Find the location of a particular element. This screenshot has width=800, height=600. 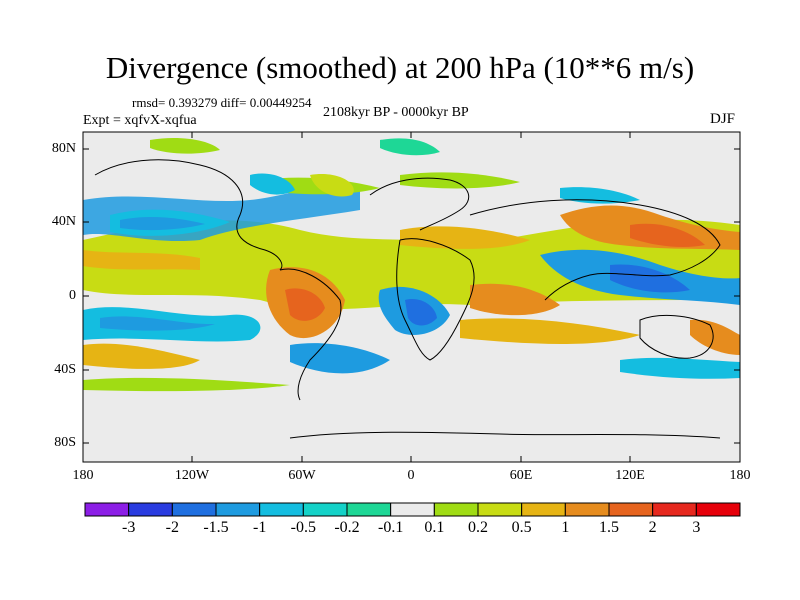

lat-tick-label: 40N is located at coordinates (63, 221).